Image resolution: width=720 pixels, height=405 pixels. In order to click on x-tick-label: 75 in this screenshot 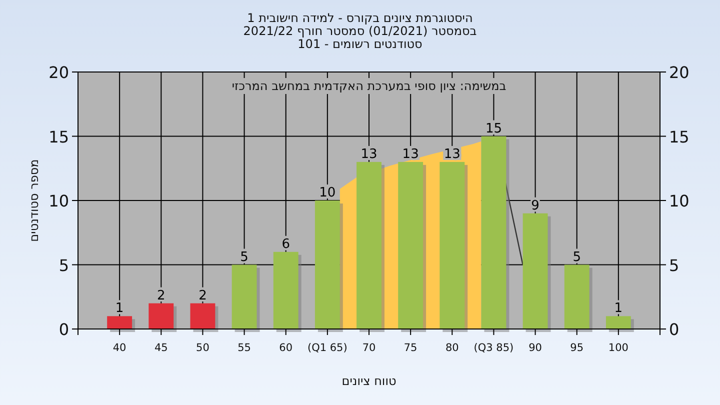, I will do `click(411, 348)`.